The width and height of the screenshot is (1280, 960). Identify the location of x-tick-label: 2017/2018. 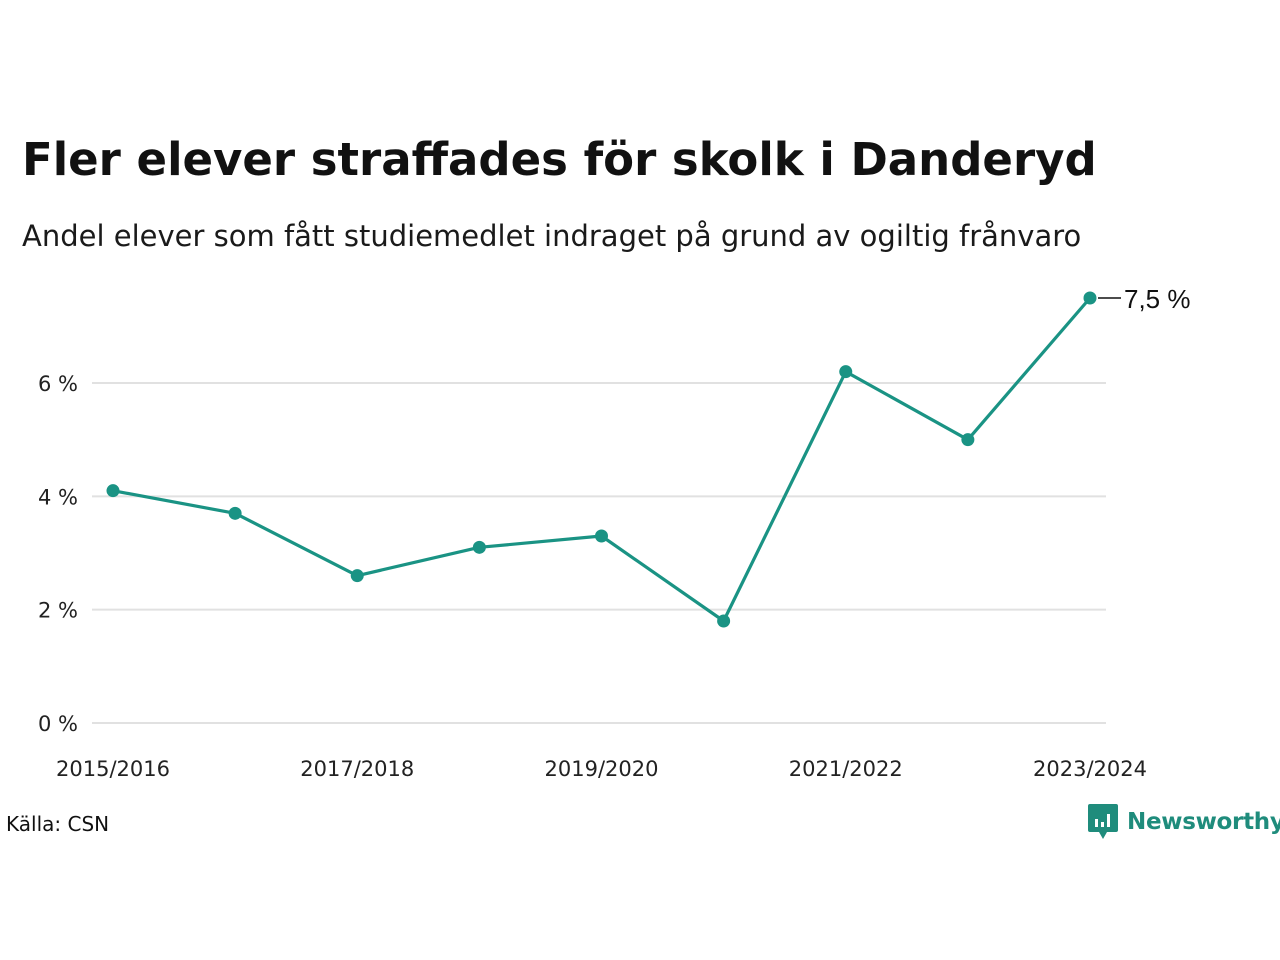
(357, 769).